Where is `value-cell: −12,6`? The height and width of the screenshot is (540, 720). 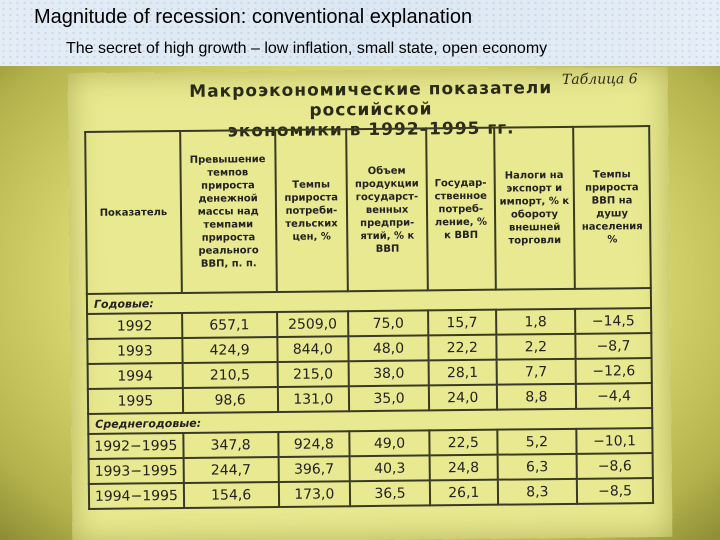 value-cell: −12,6 is located at coordinates (613, 371).